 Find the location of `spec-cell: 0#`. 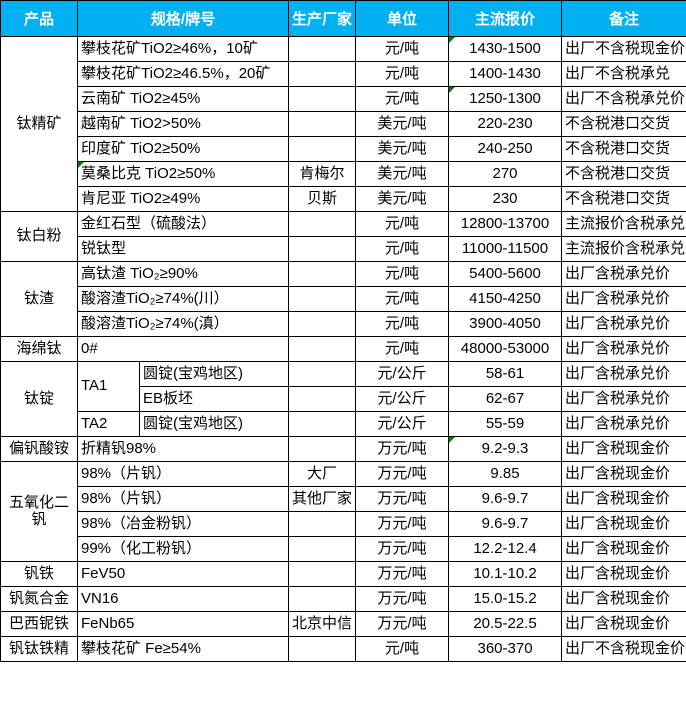

spec-cell: 0# is located at coordinates (183, 349).